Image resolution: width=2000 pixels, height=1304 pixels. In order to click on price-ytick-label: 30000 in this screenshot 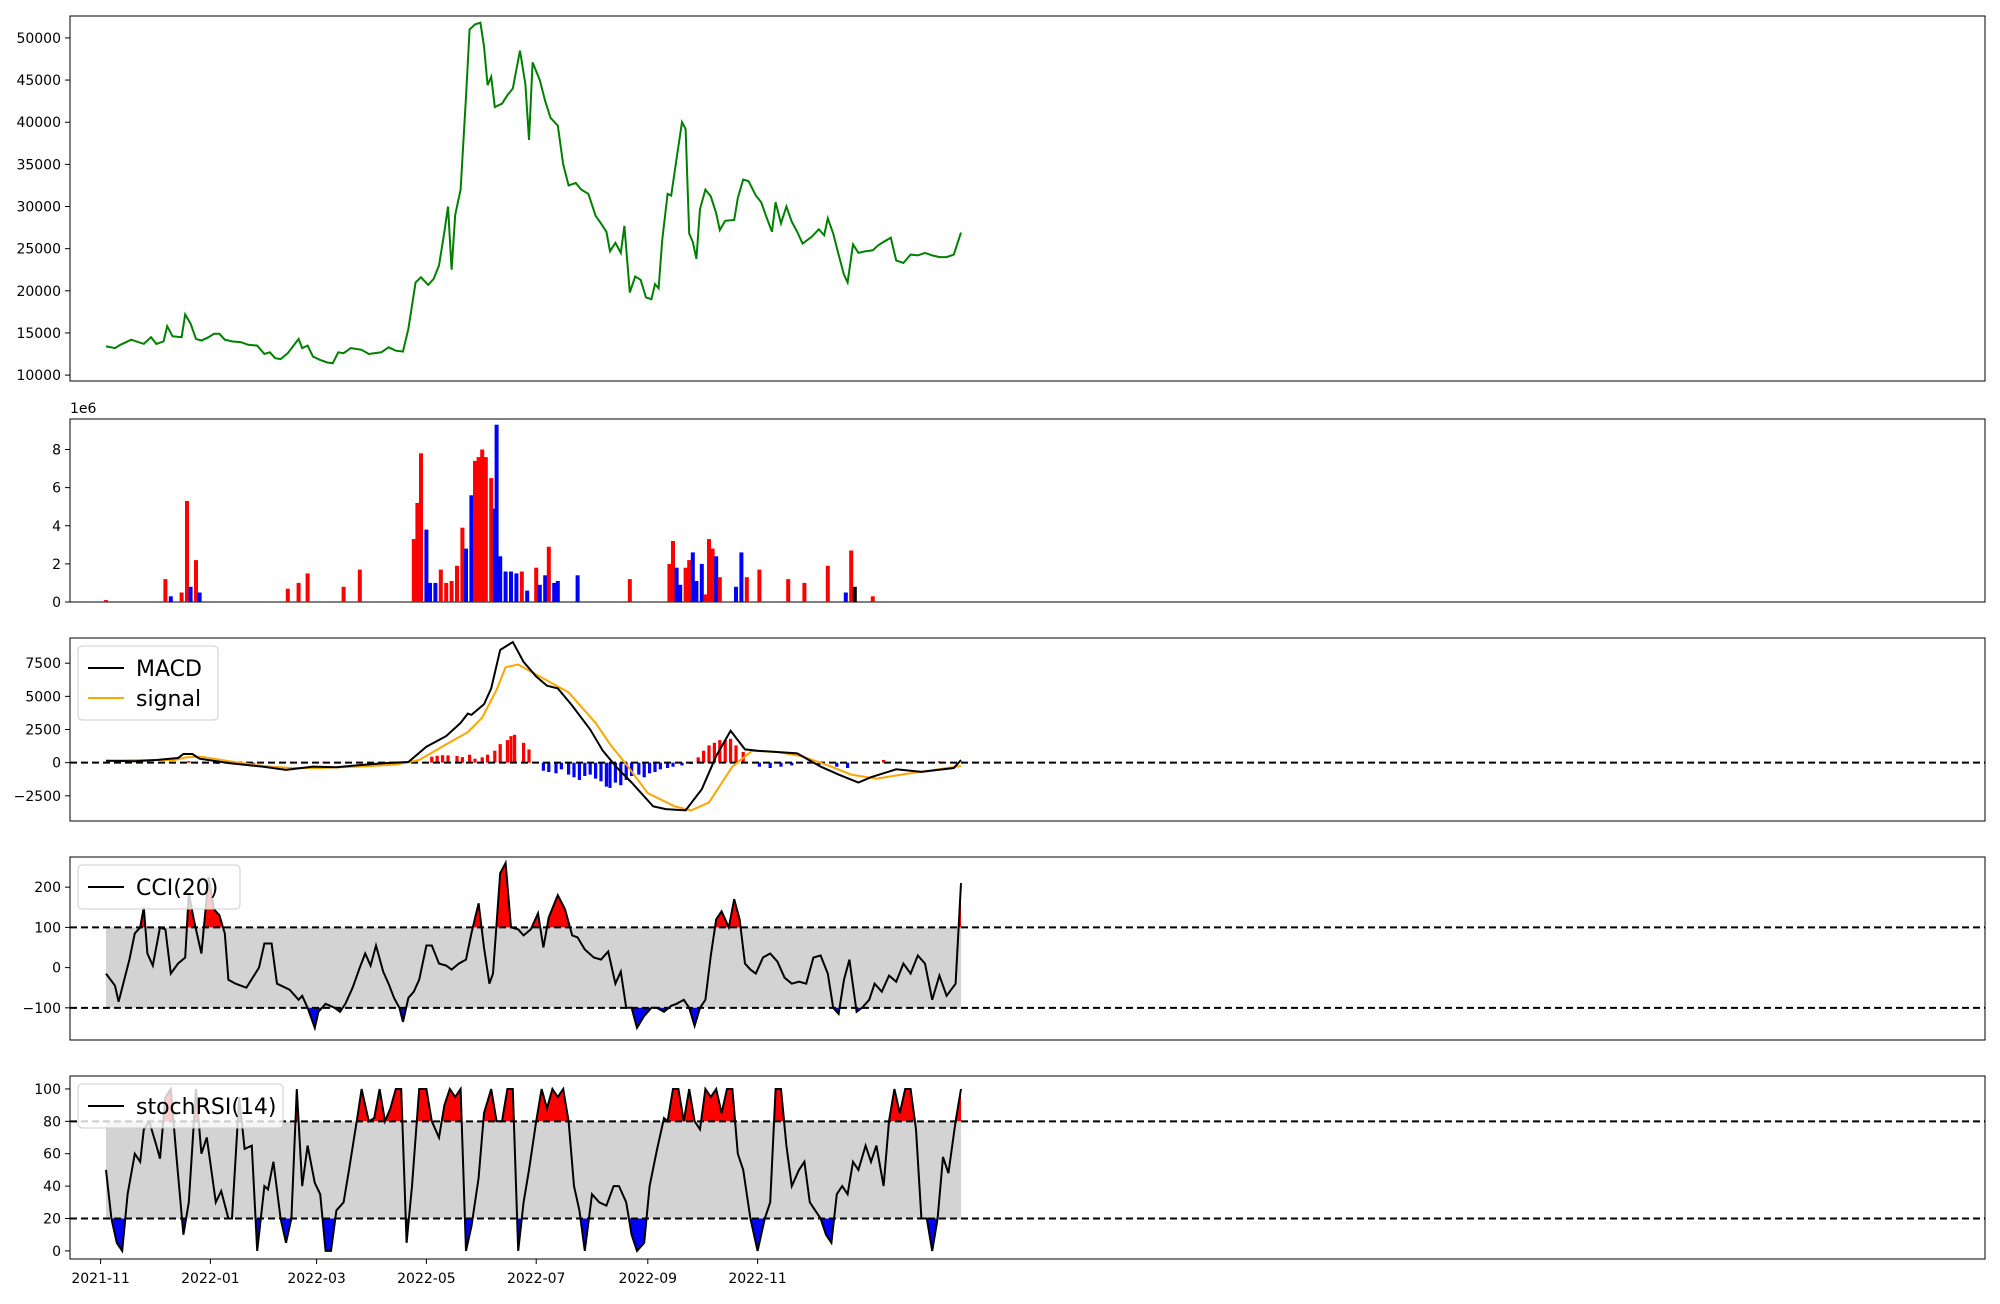, I will do `click(38, 208)`.